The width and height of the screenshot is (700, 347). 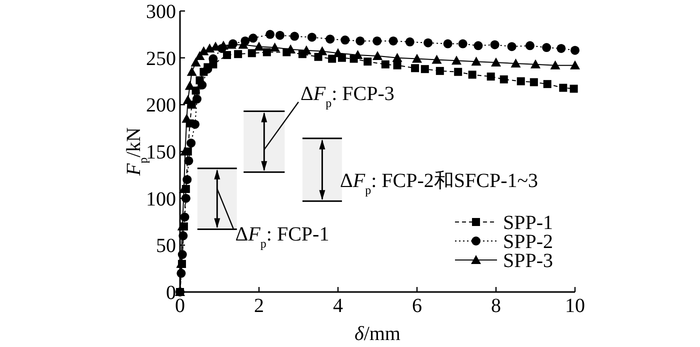 I want to click on x-tick-label: 10, so click(x=575, y=306).